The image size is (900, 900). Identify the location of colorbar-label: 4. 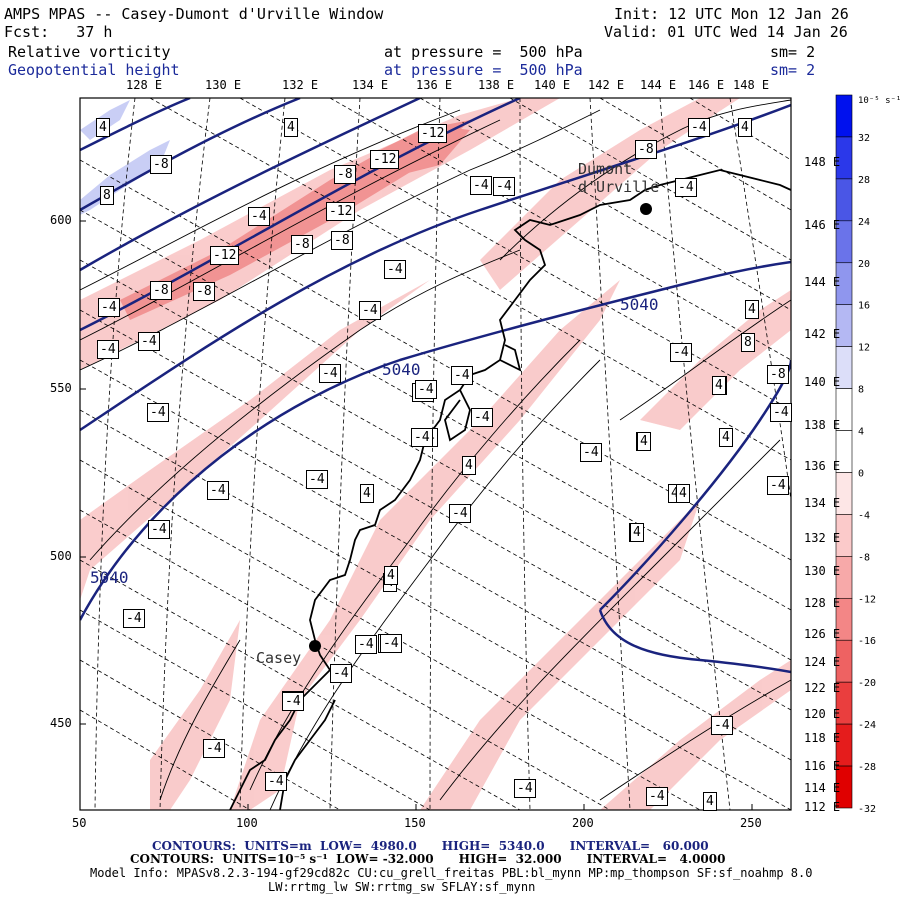
(861, 432).